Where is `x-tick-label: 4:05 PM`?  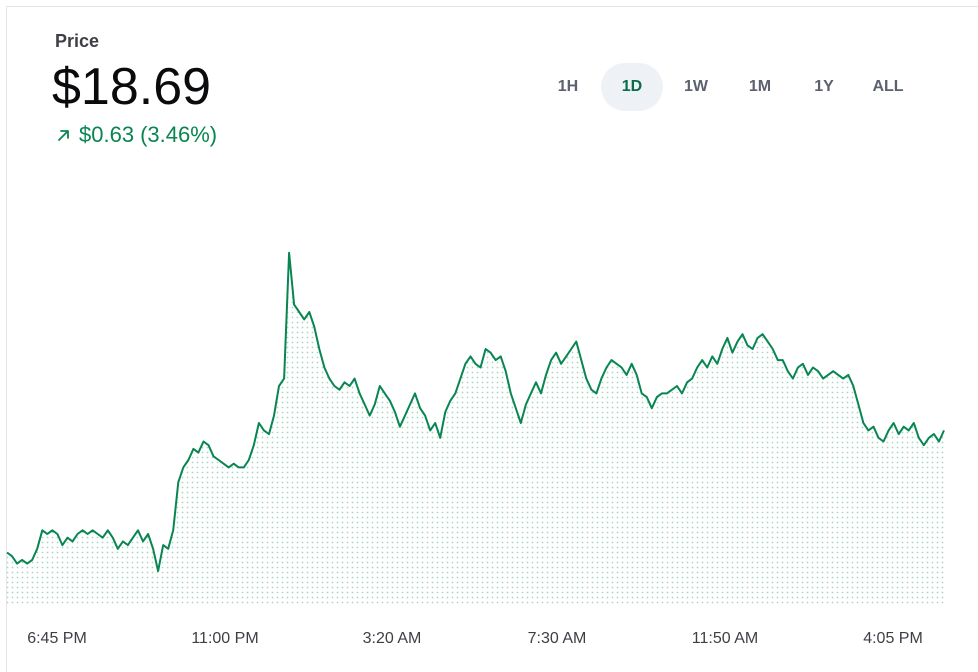
x-tick-label: 4:05 PM is located at coordinates (893, 638).